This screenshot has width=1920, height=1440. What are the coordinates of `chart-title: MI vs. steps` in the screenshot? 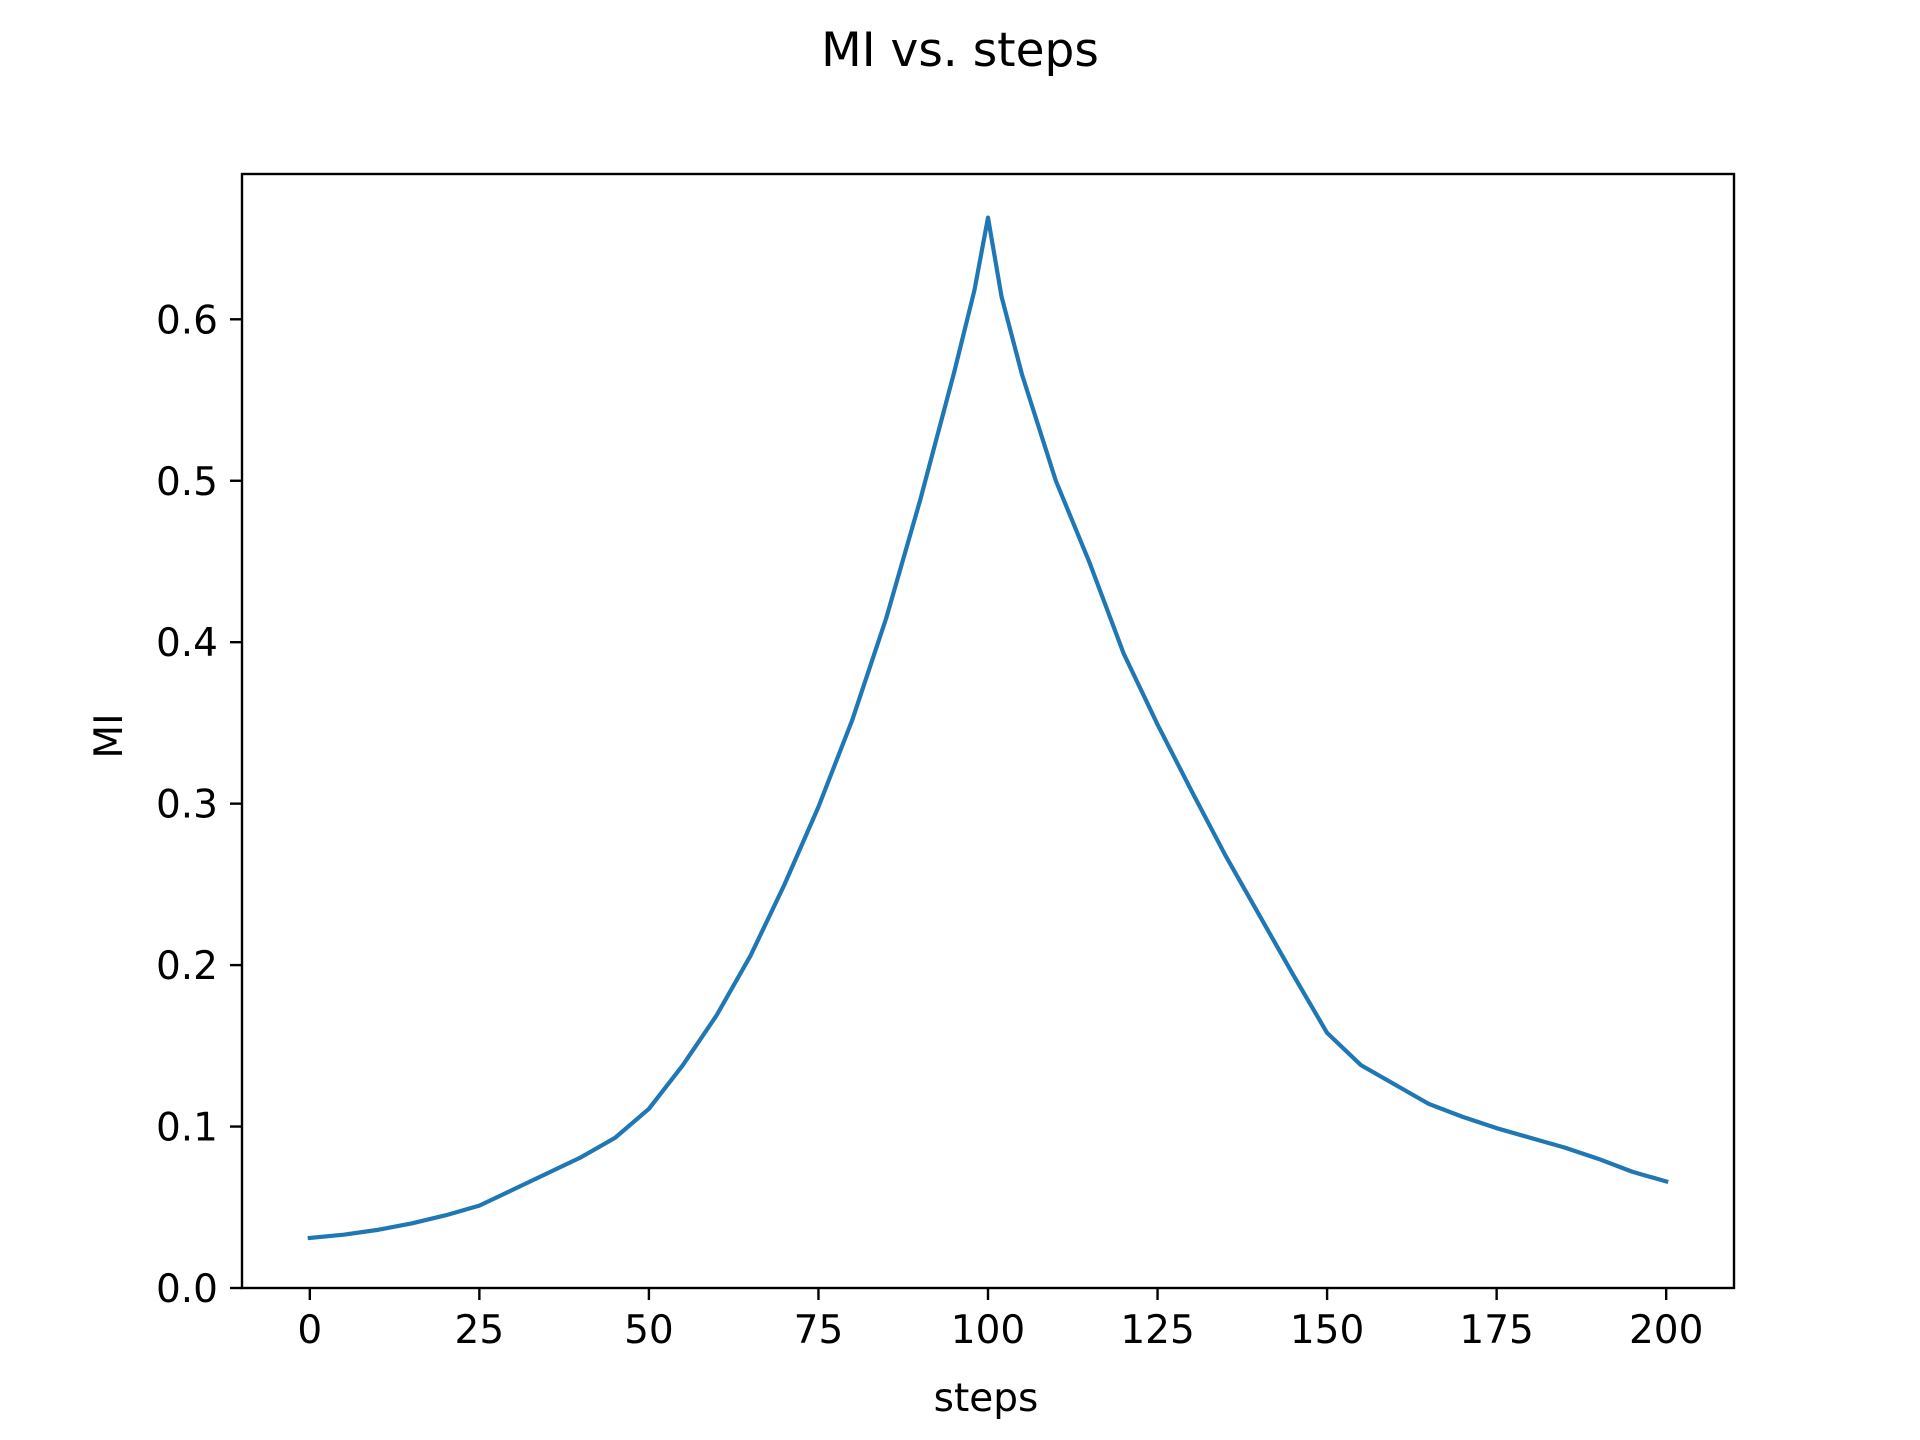 It's located at (960, 50).